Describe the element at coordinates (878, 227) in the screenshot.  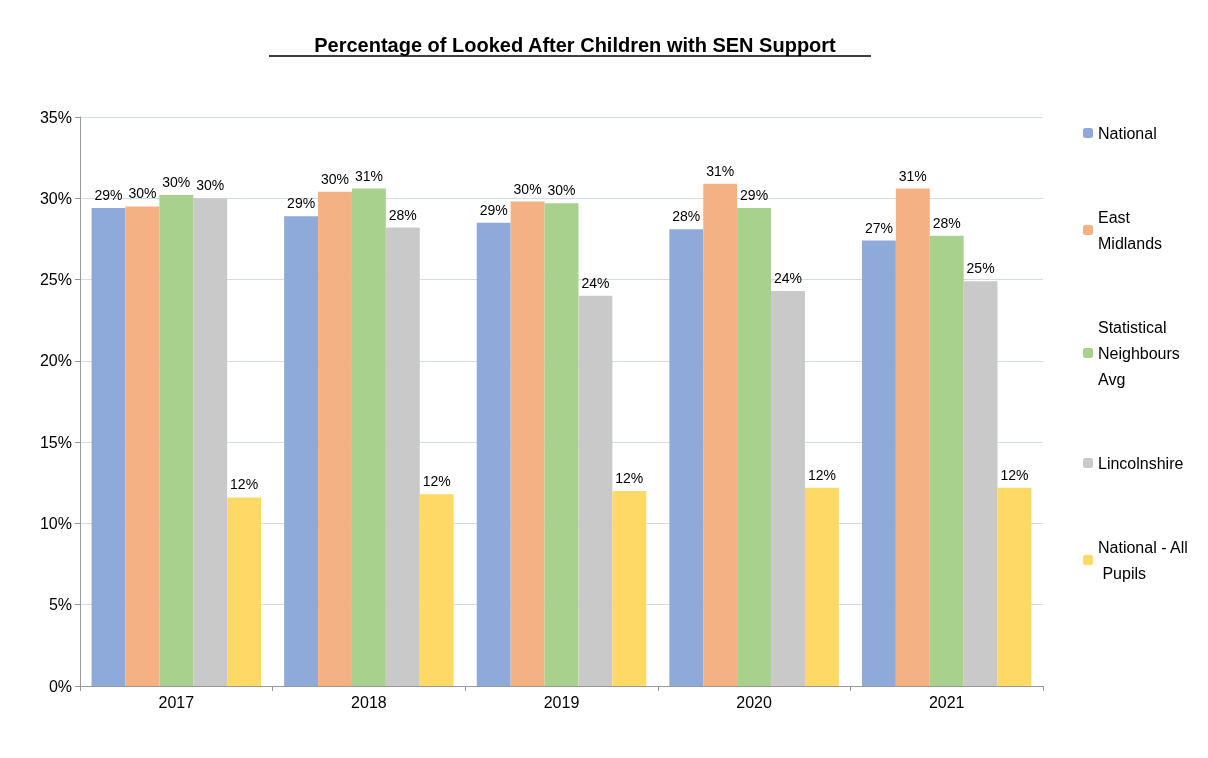
I see `data-label: 27%` at that location.